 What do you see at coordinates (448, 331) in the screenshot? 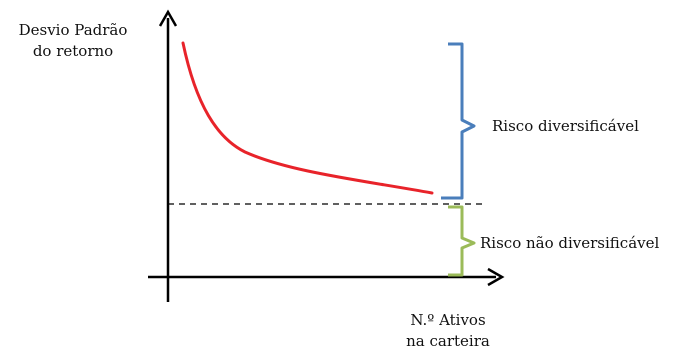
I see `x-axis-label: N.º Ativos na carteira` at bounding box center [448, 331].